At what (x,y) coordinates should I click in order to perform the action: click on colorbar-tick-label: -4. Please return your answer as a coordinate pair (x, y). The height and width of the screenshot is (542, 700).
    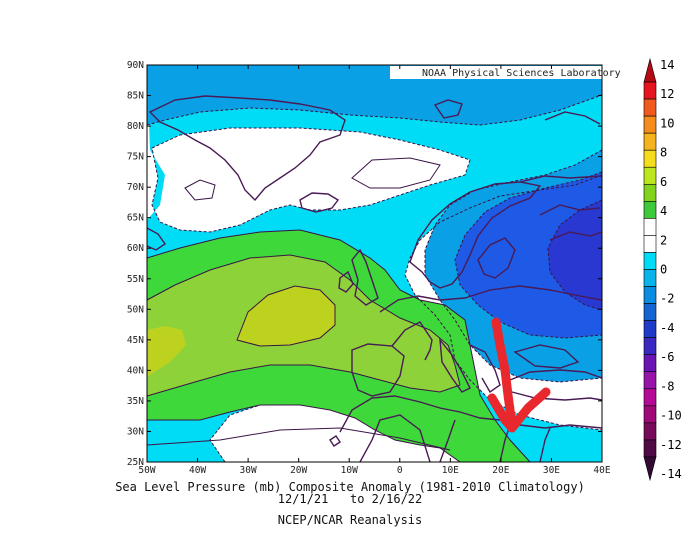
    Looking at the image, I should click on (667, 328).